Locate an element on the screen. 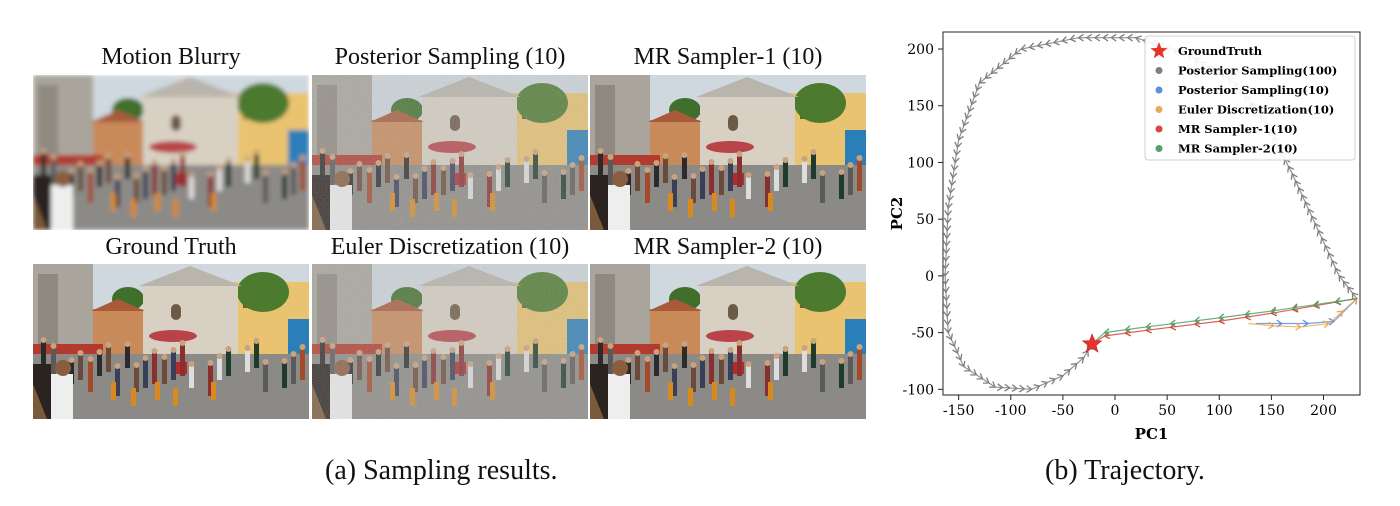 This screenshot has width=1400, height=506. legend-label: MR Sampler-2(10) is located at coordinates (1238, 149).